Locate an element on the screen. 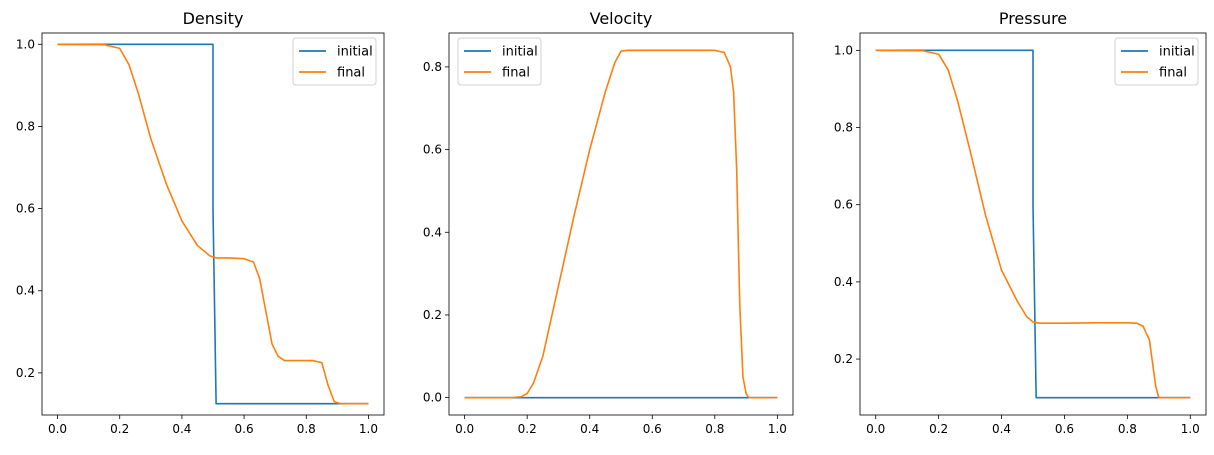 The image size is (1214, 455). chart-title: Velocity is located at coordinates (621, 18).